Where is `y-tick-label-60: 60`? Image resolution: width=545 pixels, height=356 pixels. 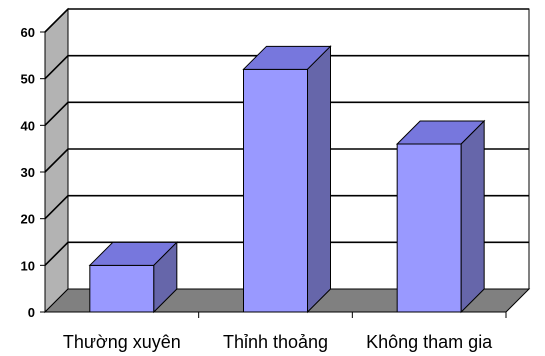
y-tick-label-60: 60 is located at coordinates (28, 32).